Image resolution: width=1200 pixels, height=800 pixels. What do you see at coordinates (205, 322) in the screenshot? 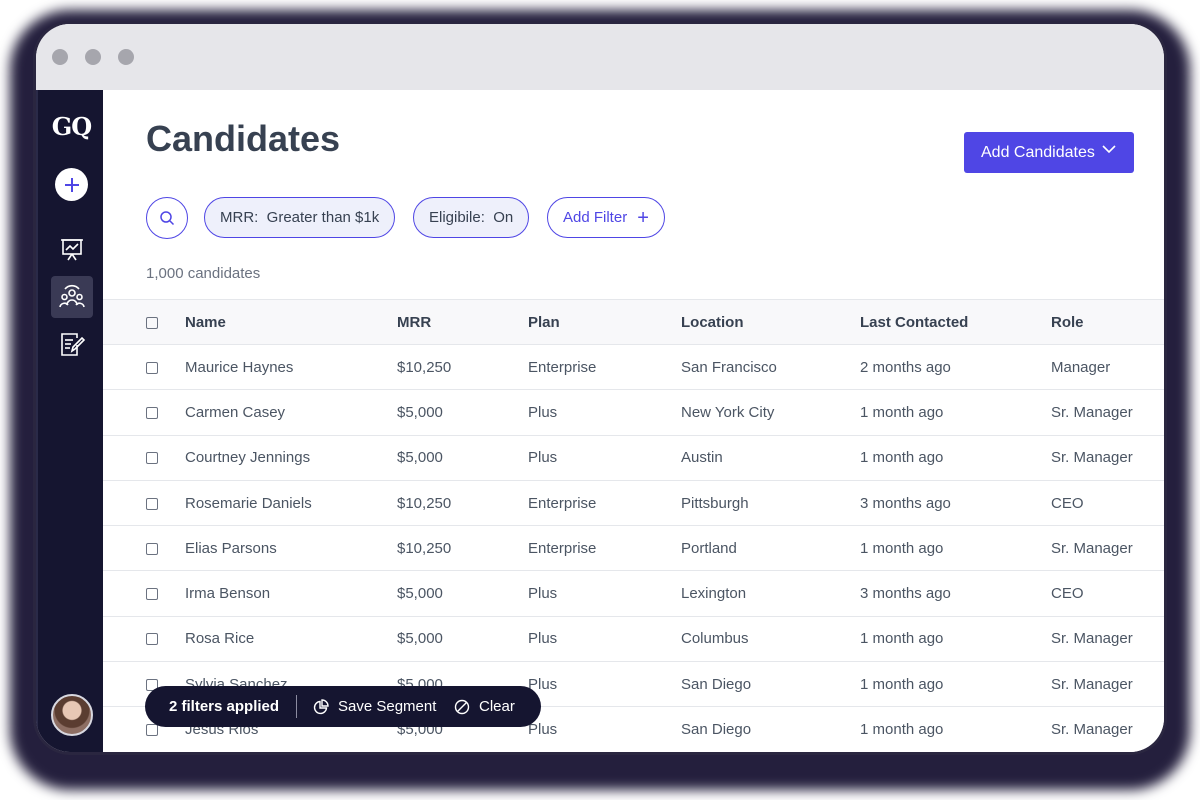
I see `column-header-name: Name` at bounding box center [205, 322].